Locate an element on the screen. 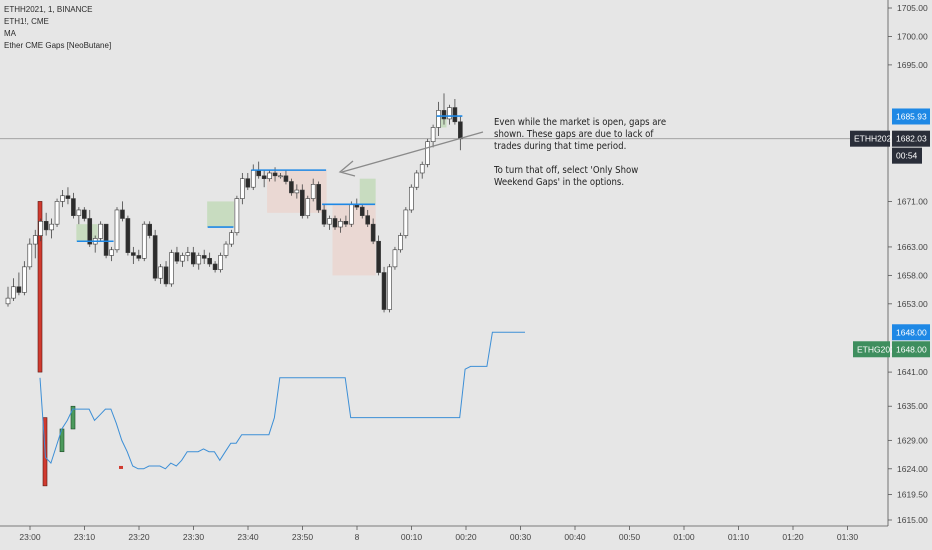 Image resolution: width=932 pixels, height=550 pixels. time-tick-label: 00:30 is located at coordinates (521, 537).